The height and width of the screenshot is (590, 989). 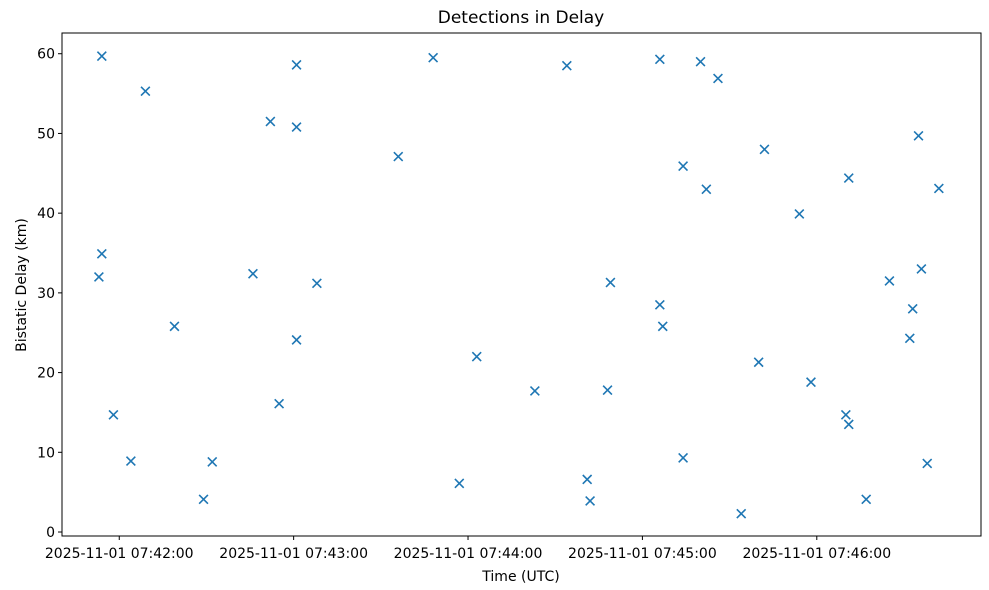 I want to click on x-axis-label: Time (UTC), so click(x=520, y=577).